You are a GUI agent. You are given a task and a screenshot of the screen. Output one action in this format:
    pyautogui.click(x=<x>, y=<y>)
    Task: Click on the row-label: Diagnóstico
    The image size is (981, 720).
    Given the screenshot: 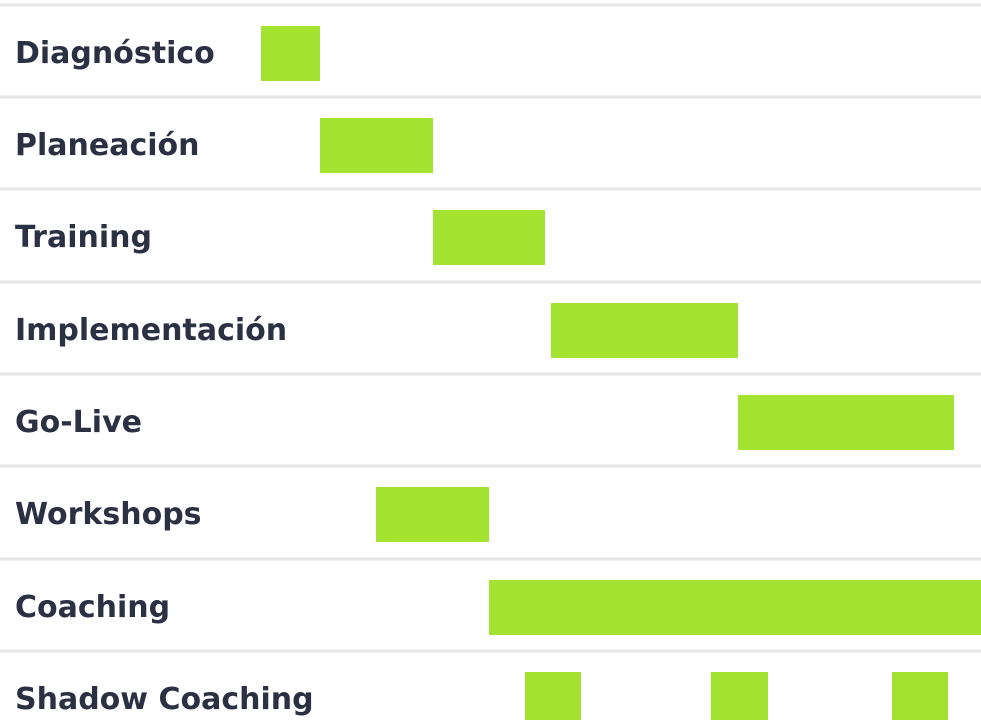 What is the action you would take?
    pyautogui.click(x=115, y=53)
    